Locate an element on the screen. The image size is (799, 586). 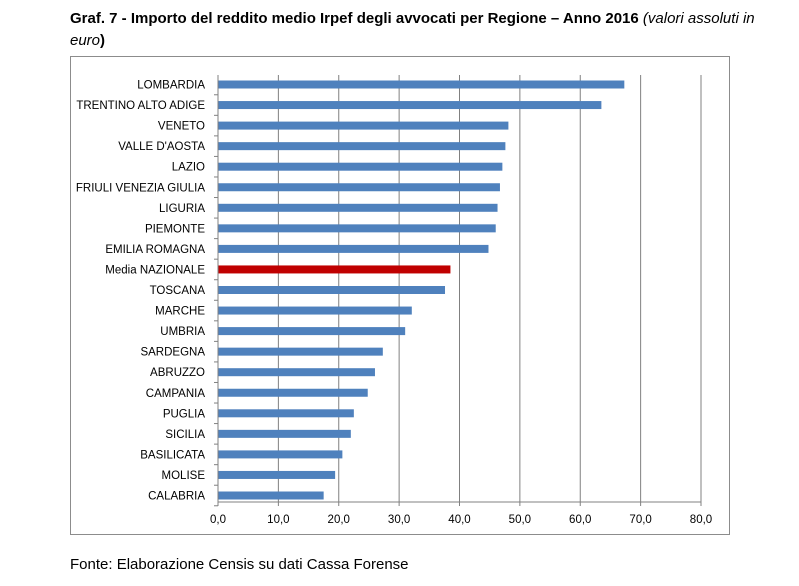
x-tick-label: 30,0 is located at coordinates (399, 520).